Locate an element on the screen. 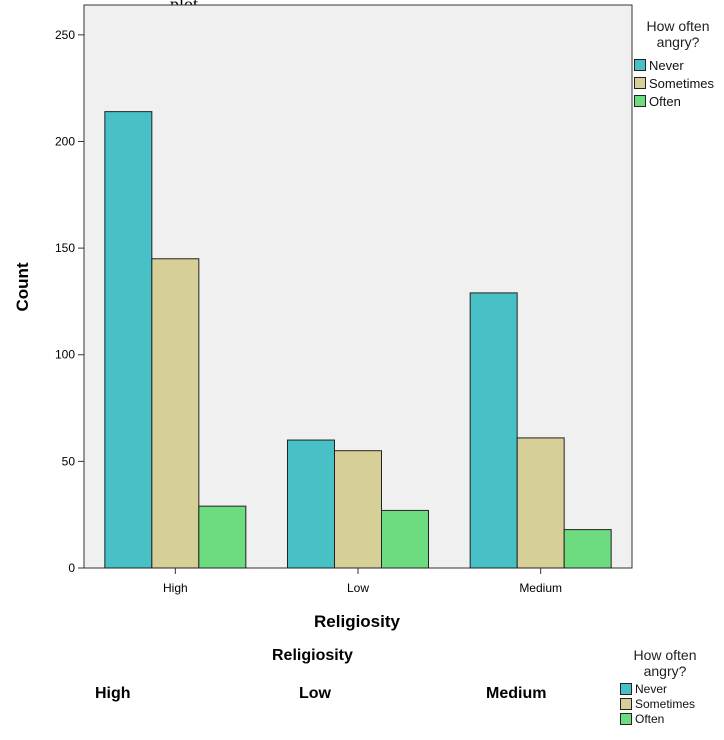  y-tick-label: 200 is located at coordinates (65, 141).